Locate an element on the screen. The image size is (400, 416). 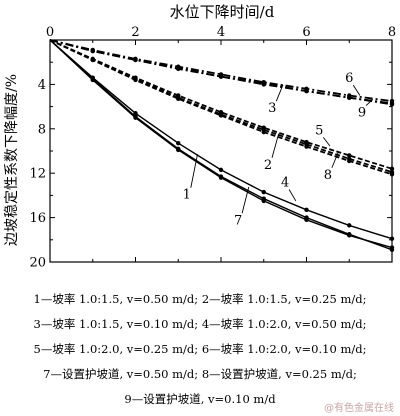
y-tick-label: 20 is located at coordinates (37, 263).